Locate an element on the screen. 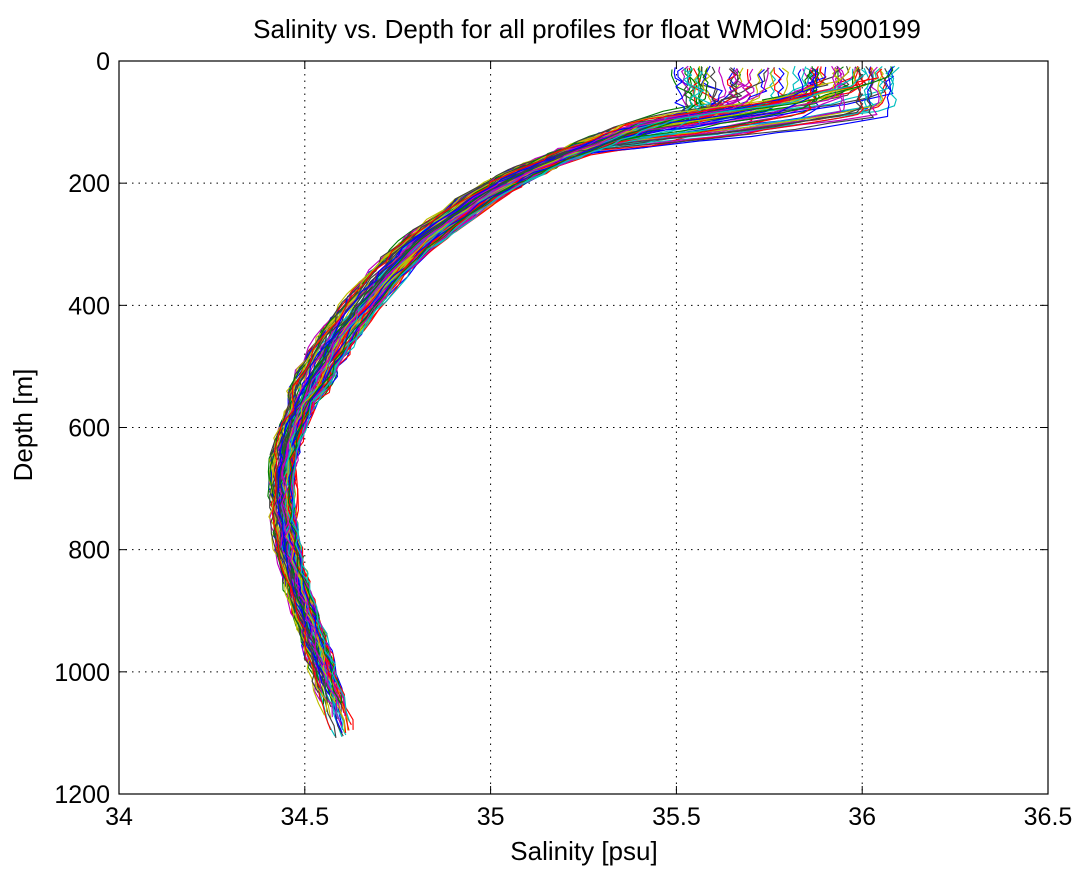  y-tick-label: 200 is located at coordinates (89, 184).